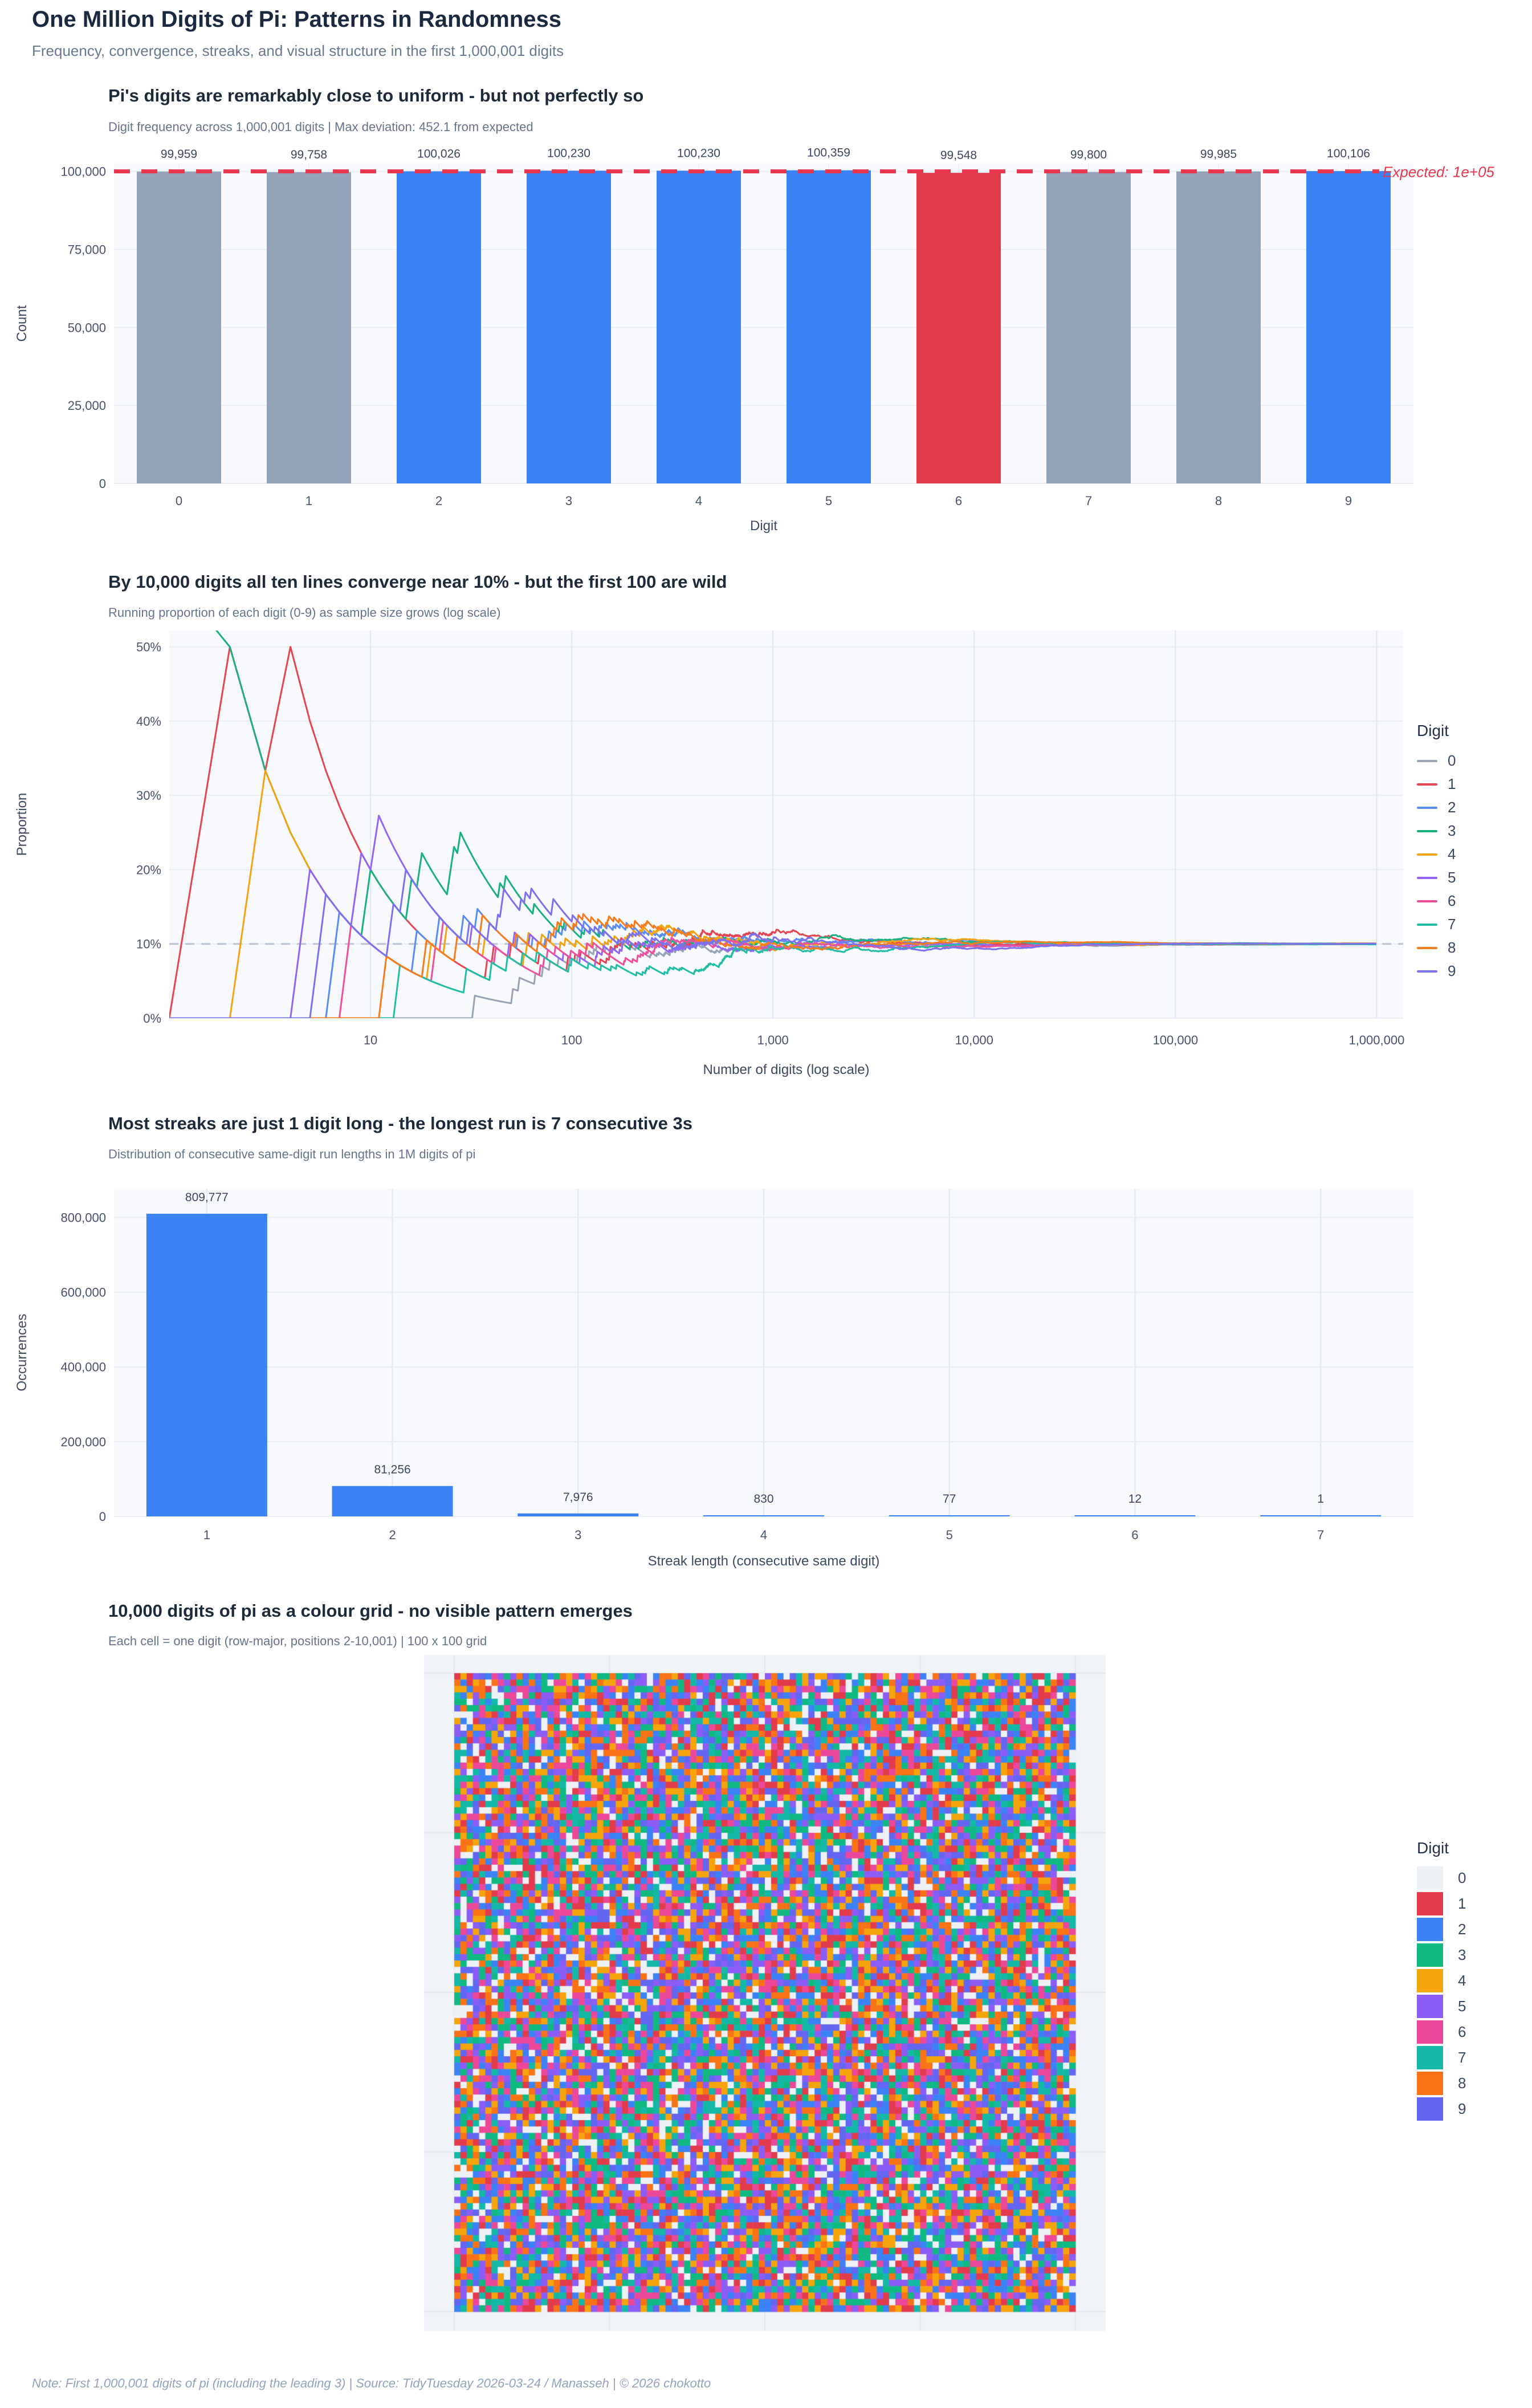  Describe the element at coordinates (83, 1367) in the screenshot. I see `svg-text: 400,000` at that location.